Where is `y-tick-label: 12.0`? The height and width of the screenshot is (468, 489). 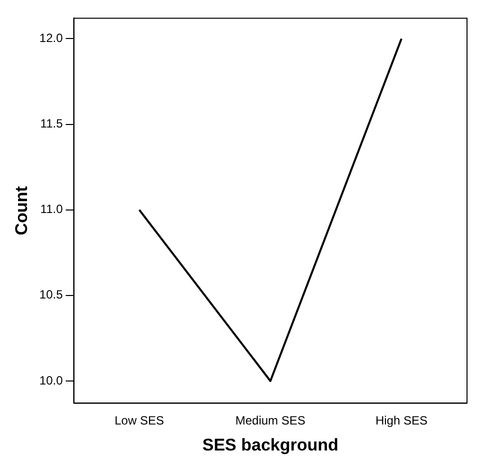
y-tick-label: 12.0 is located at coordinates (51, 38).